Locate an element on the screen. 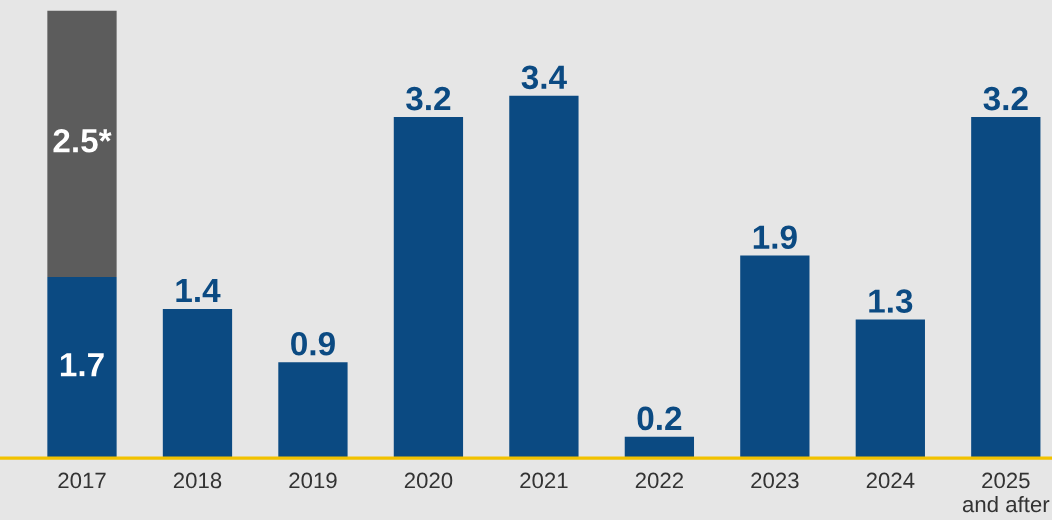  x-tick-label: 2022 is located at coordinates (659, 480).